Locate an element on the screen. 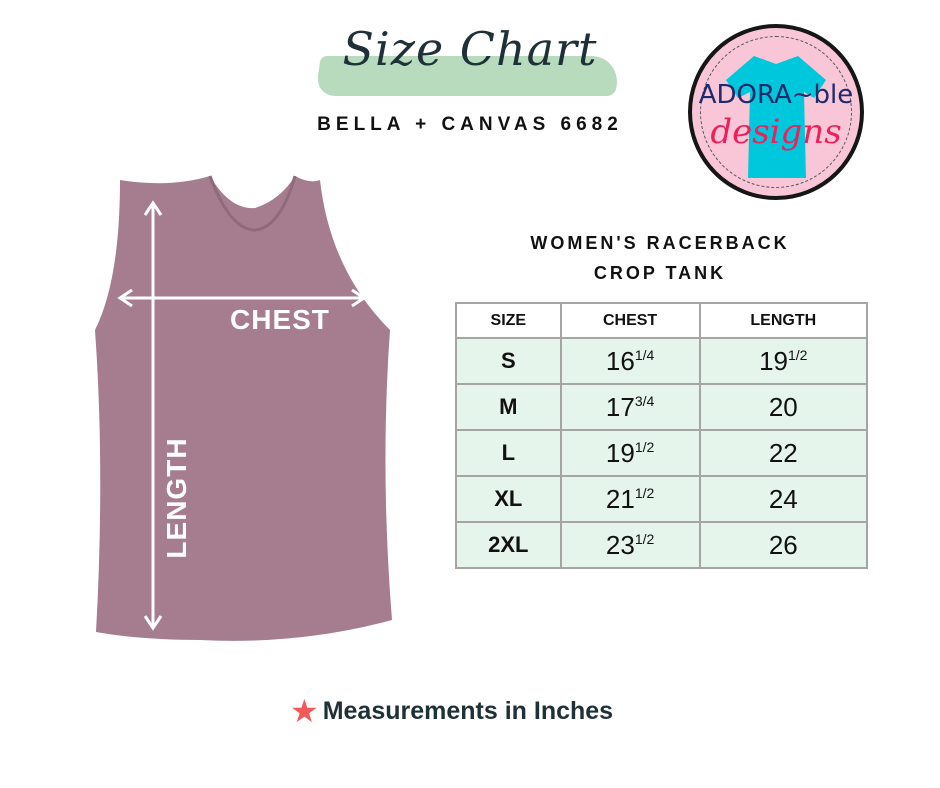 The width and height of the screenshot is (940, 788). table-row: M 173/4 20 is located at coordinates (662, 407).